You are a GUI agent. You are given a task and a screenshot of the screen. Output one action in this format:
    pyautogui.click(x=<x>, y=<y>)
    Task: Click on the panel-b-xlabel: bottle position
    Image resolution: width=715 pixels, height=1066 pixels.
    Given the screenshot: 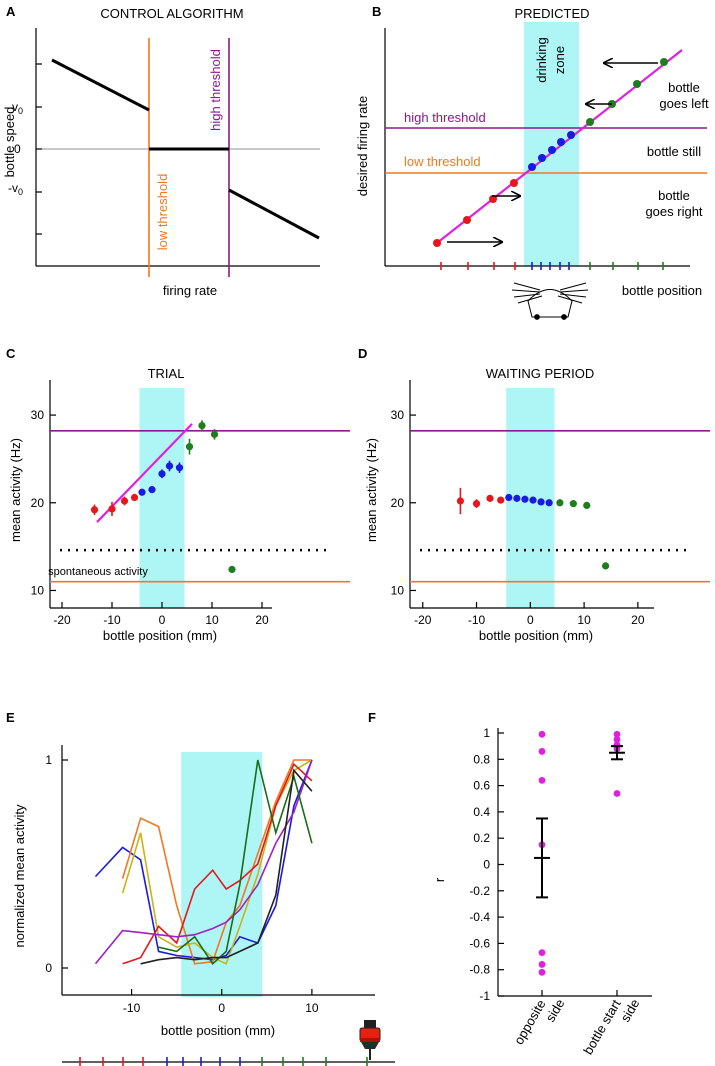 What is the action you would take?
    pyautogui.click(x=662, y=290)
    